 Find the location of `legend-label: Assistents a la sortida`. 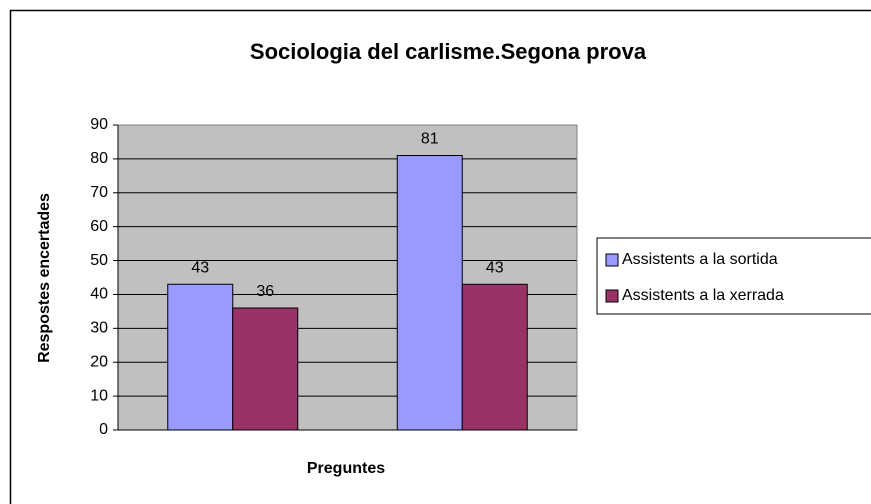

legend-label: Assistents a la sortida is located at coordinates (700, 259).